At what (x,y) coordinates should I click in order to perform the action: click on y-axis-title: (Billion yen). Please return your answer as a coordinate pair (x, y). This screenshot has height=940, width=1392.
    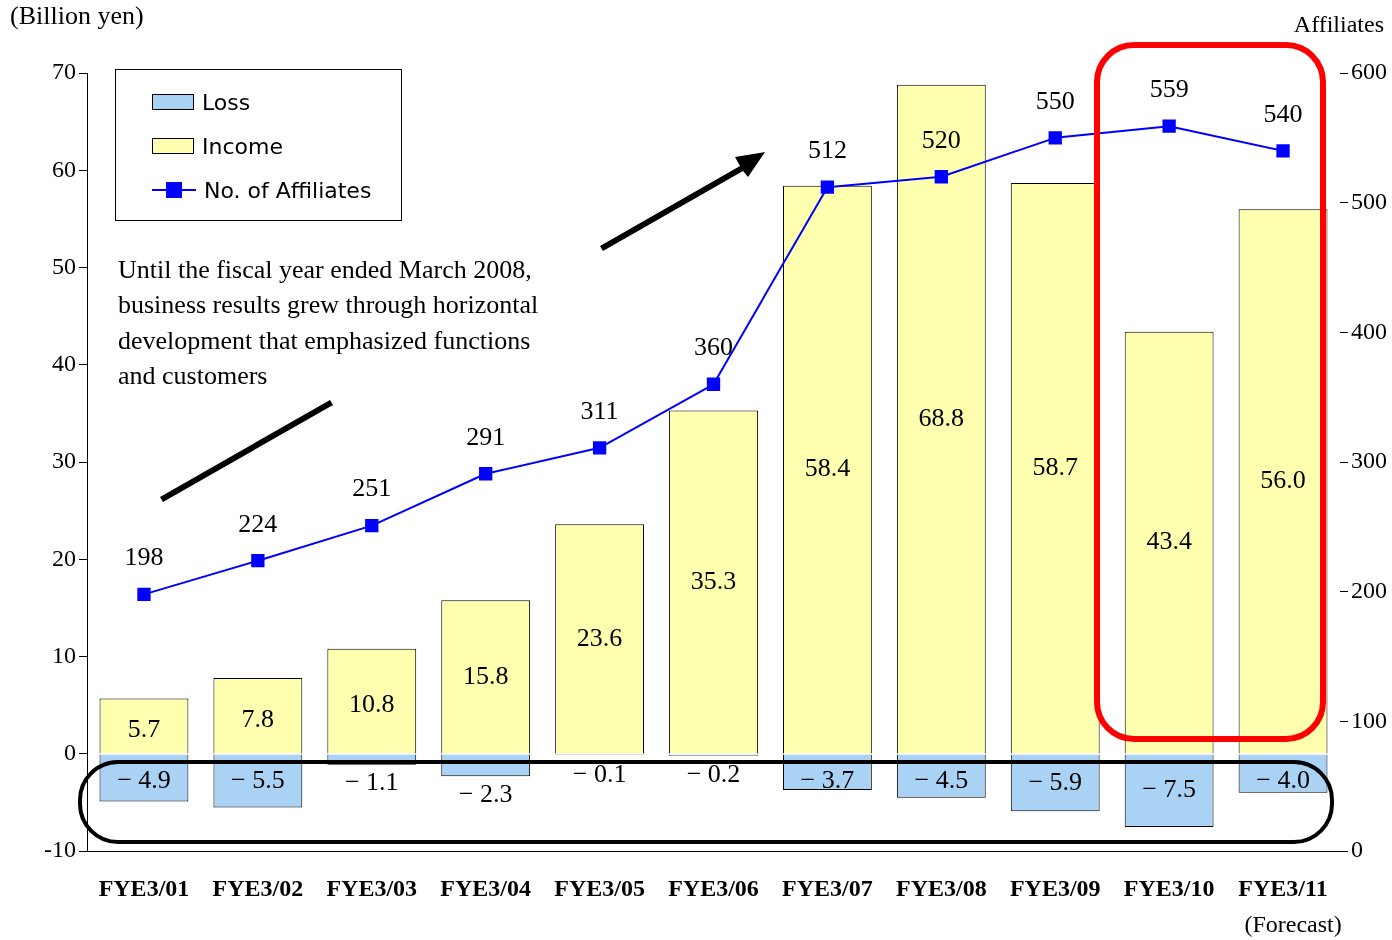
    Looking at the image, I should click on (77, 15).